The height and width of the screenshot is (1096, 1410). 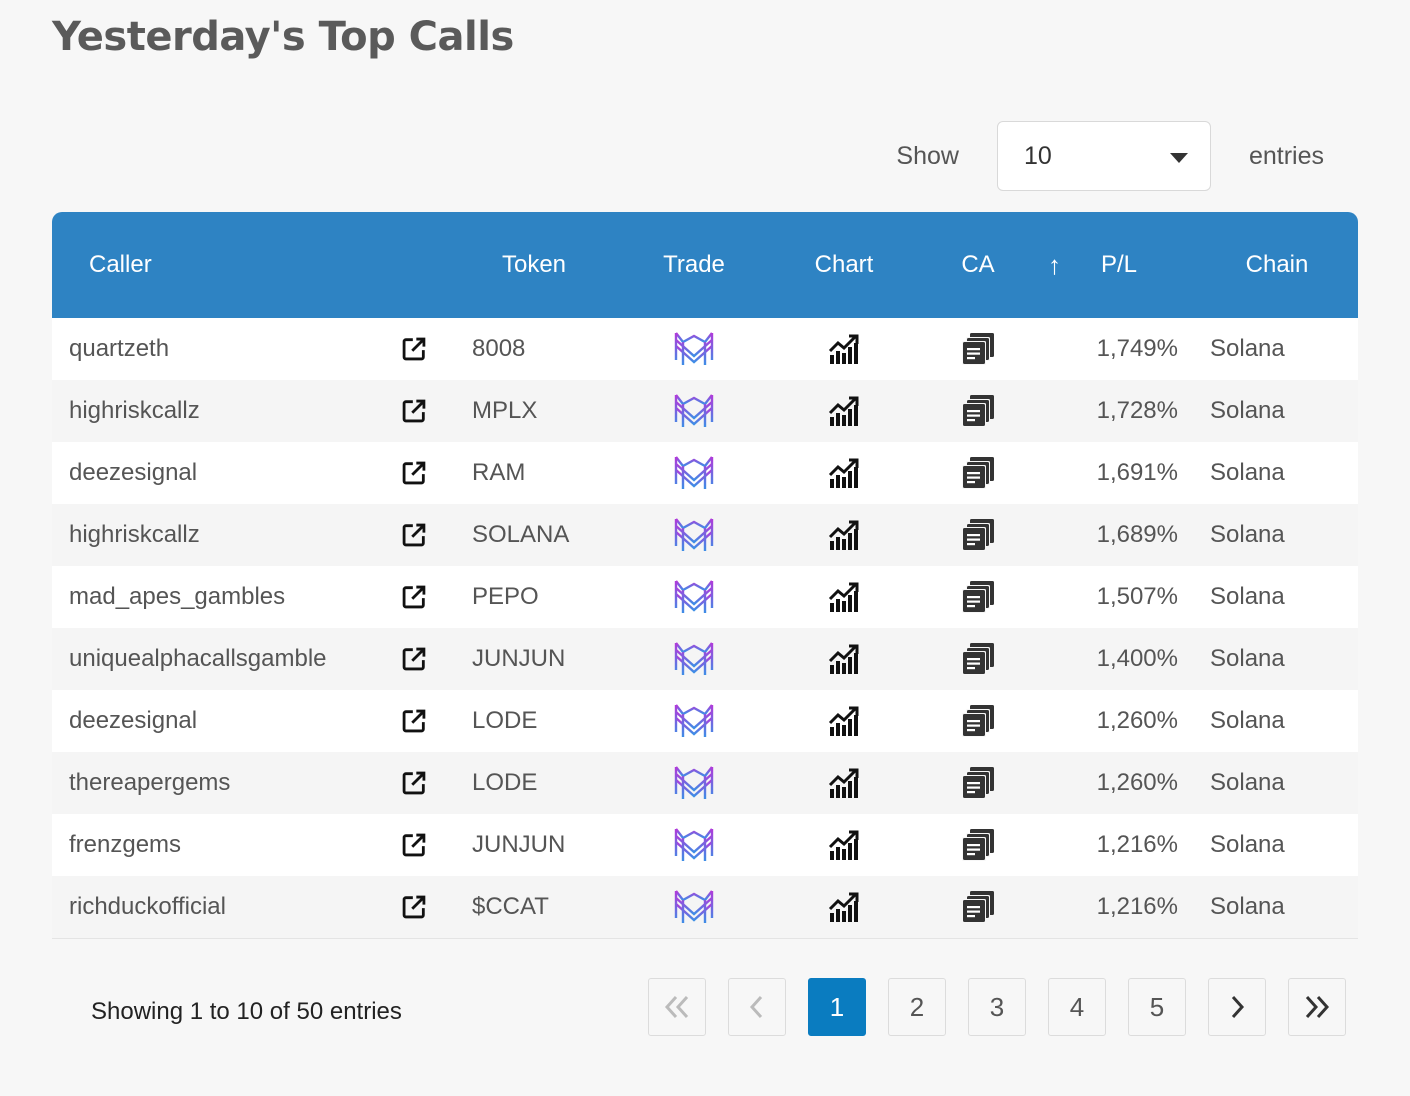 I want to click on header-ca: CA, so click(x=978, y=264).